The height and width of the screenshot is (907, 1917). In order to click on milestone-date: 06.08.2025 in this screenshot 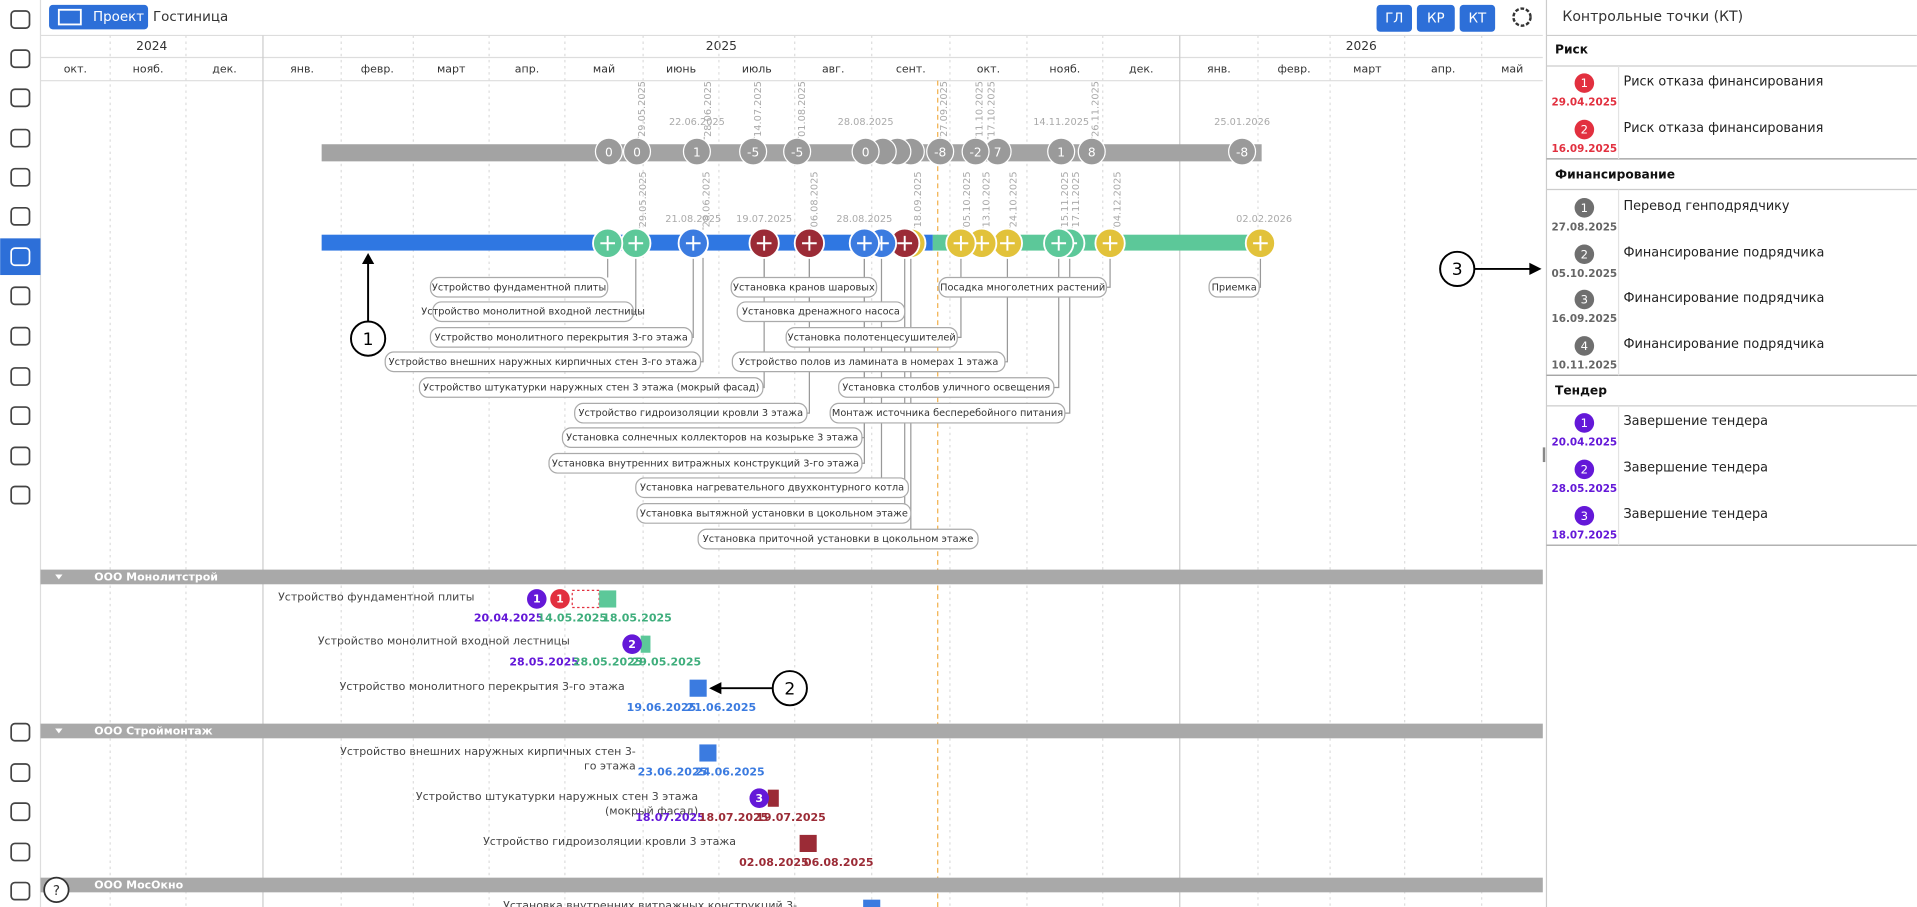, I will do `click(814, 199)`.